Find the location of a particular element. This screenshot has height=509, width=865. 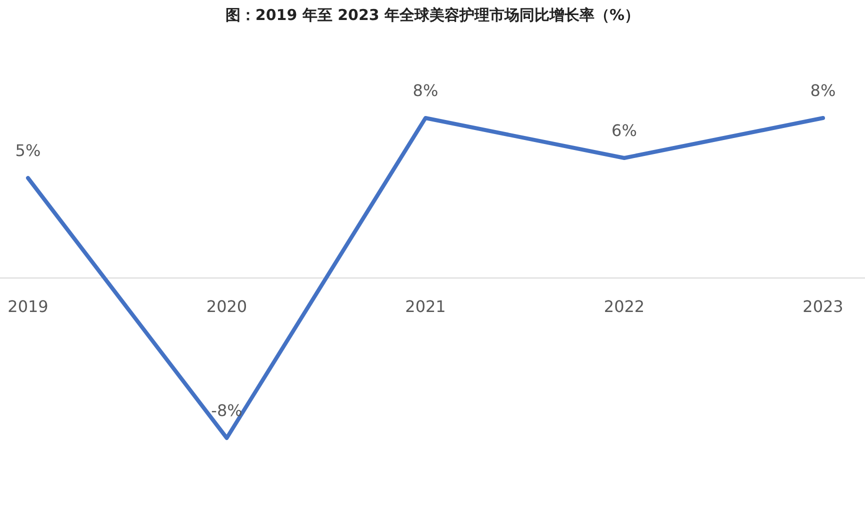

data-label: 5% is located at coordinates (28, 150).